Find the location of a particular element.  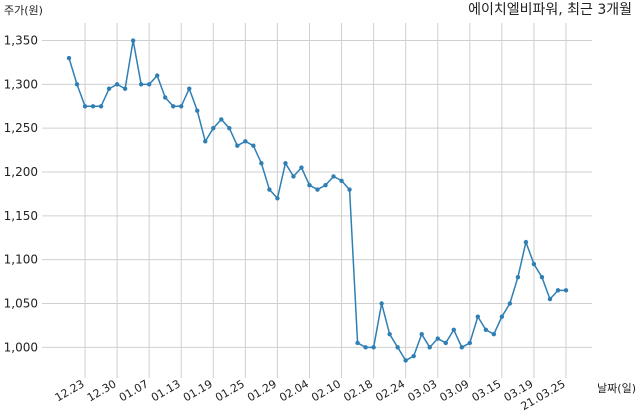

x-tick-label: 02.18 is located at coordinates (358, 390).